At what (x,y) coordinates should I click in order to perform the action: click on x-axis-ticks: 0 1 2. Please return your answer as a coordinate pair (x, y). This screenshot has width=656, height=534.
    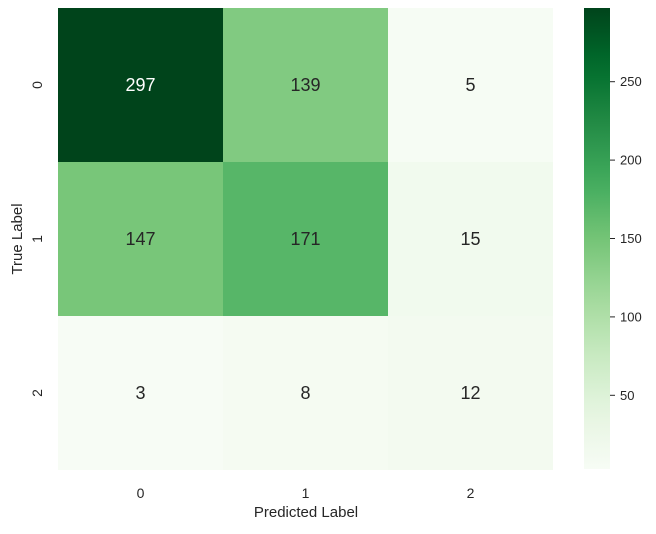
    Looking at the image, I should click on (306, 493).